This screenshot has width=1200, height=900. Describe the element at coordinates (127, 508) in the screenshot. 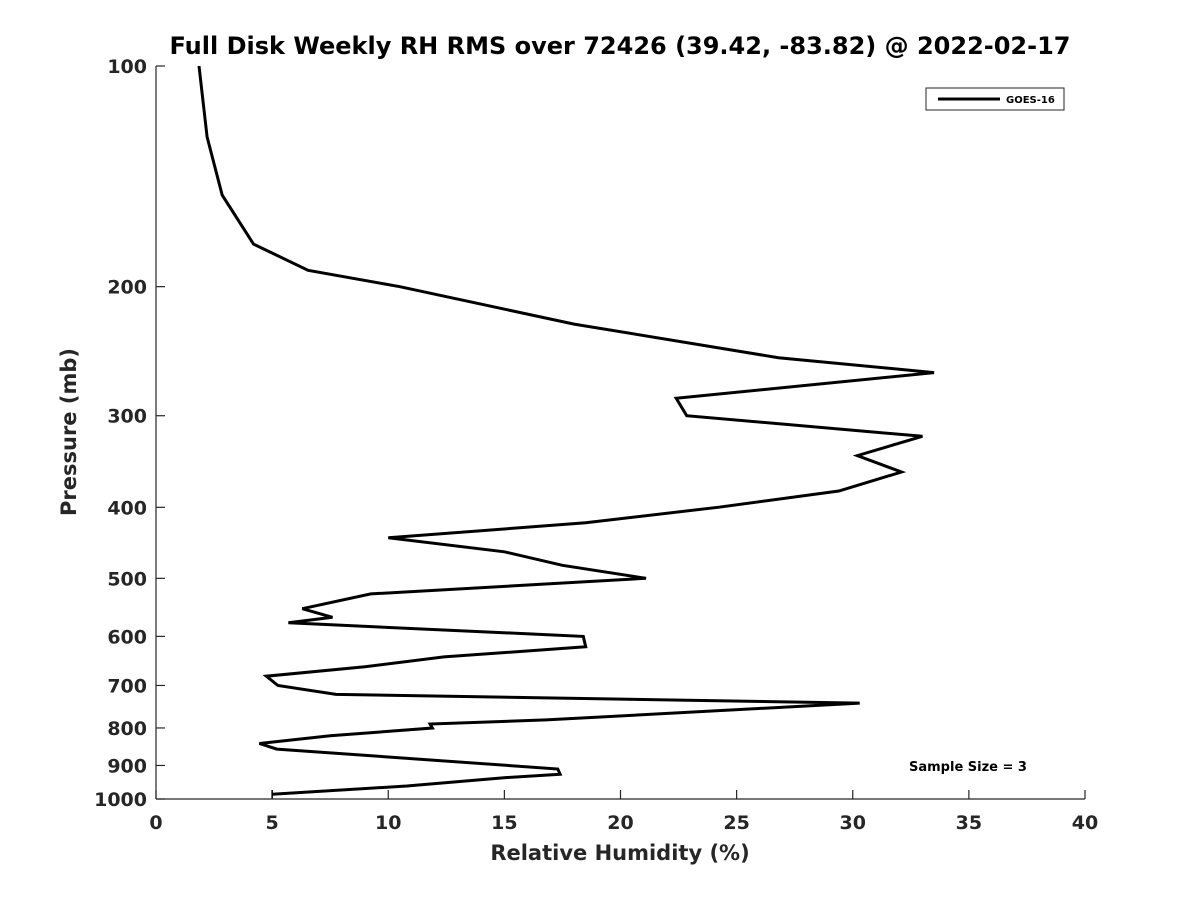

I see `y-tick-label-3: 400` at that location.